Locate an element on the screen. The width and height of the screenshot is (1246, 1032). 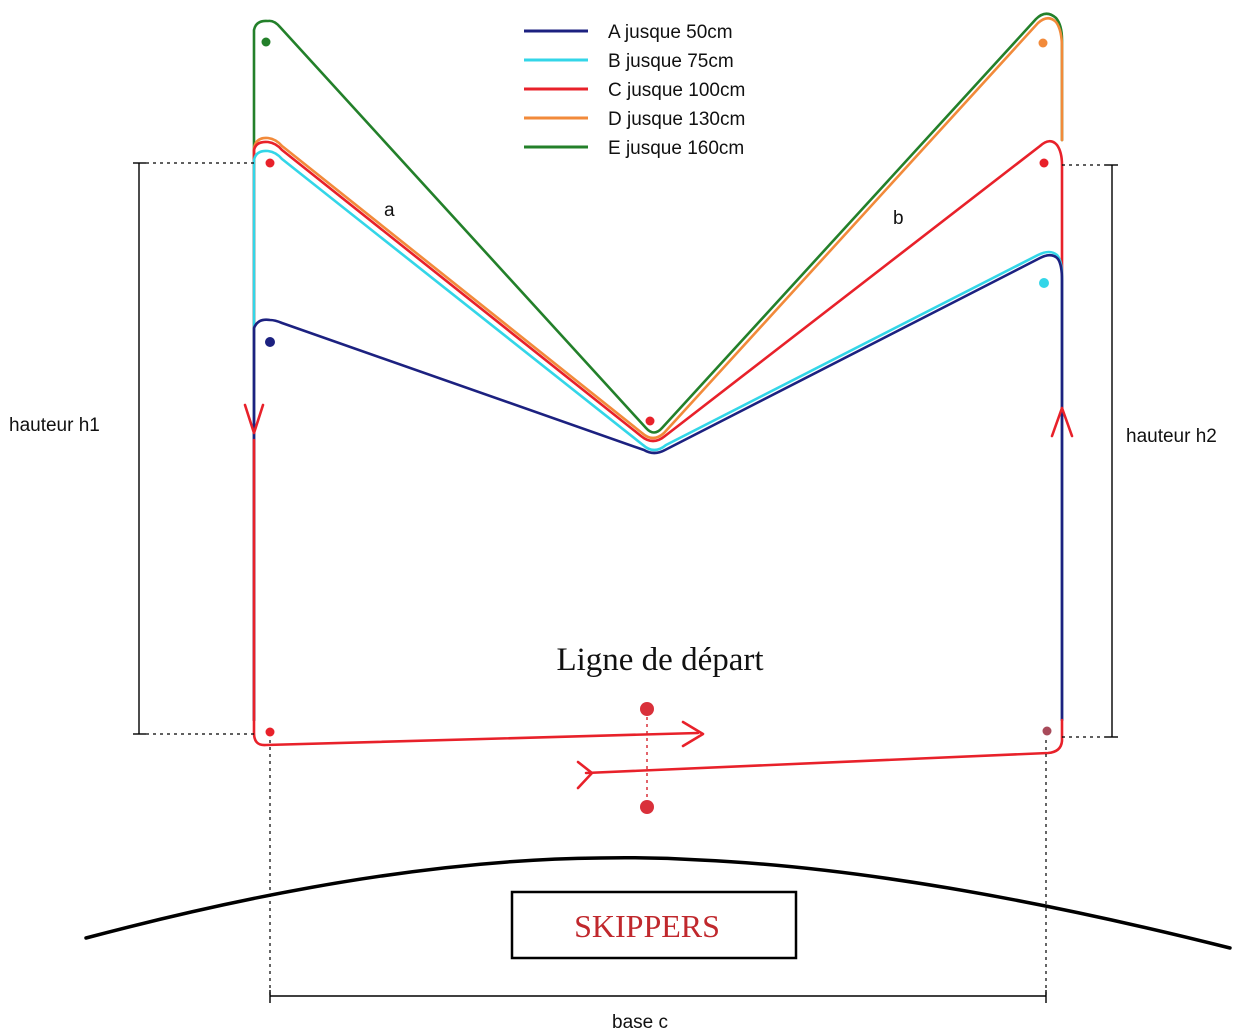
legend-label-e: E jusque 160cm is located at coordinates (676, 148).